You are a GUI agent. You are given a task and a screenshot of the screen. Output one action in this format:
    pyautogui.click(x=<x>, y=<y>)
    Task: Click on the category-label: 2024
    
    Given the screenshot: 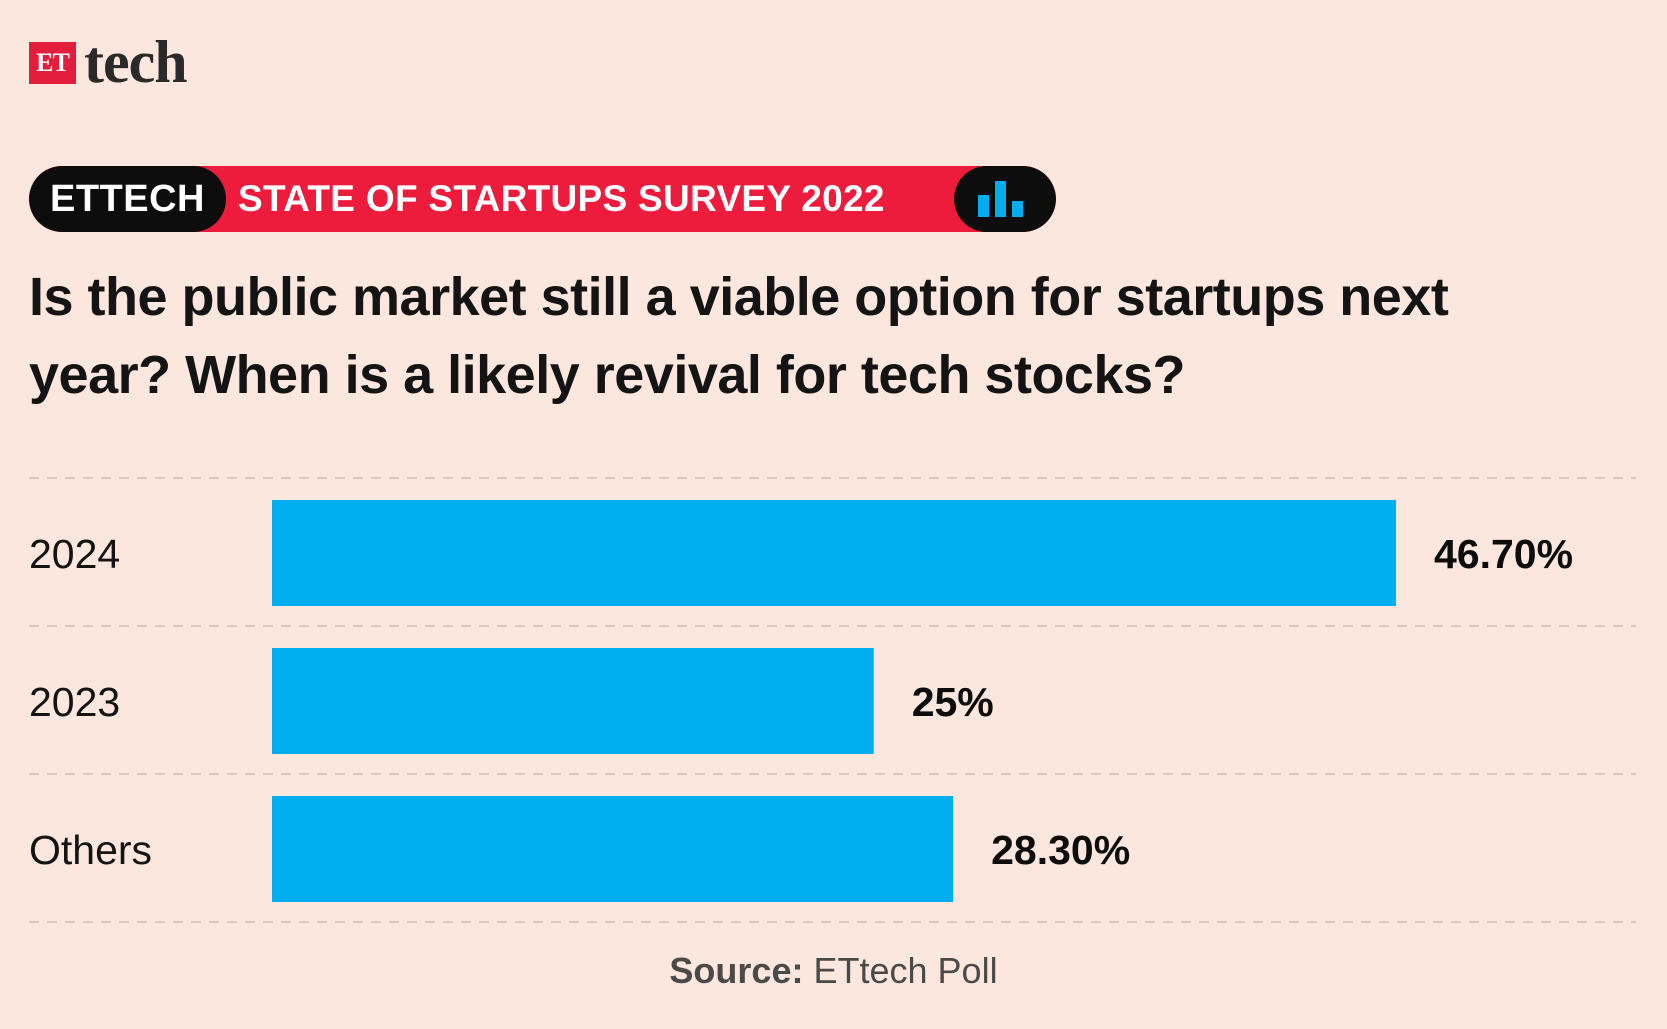 What is the action you would take?
    pyautogui.click(x=74, y=554)
    